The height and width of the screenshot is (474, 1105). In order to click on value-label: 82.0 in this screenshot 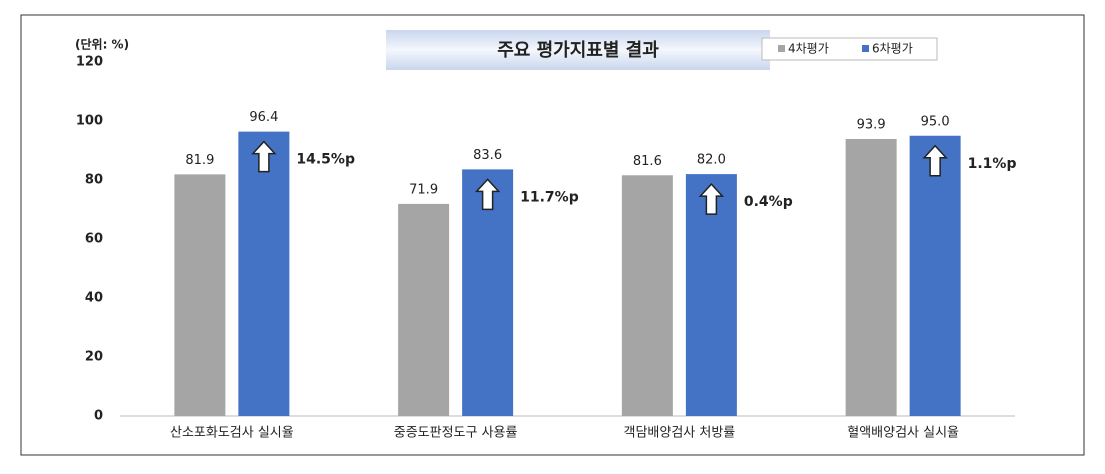, I will do `click(711, 160)`.